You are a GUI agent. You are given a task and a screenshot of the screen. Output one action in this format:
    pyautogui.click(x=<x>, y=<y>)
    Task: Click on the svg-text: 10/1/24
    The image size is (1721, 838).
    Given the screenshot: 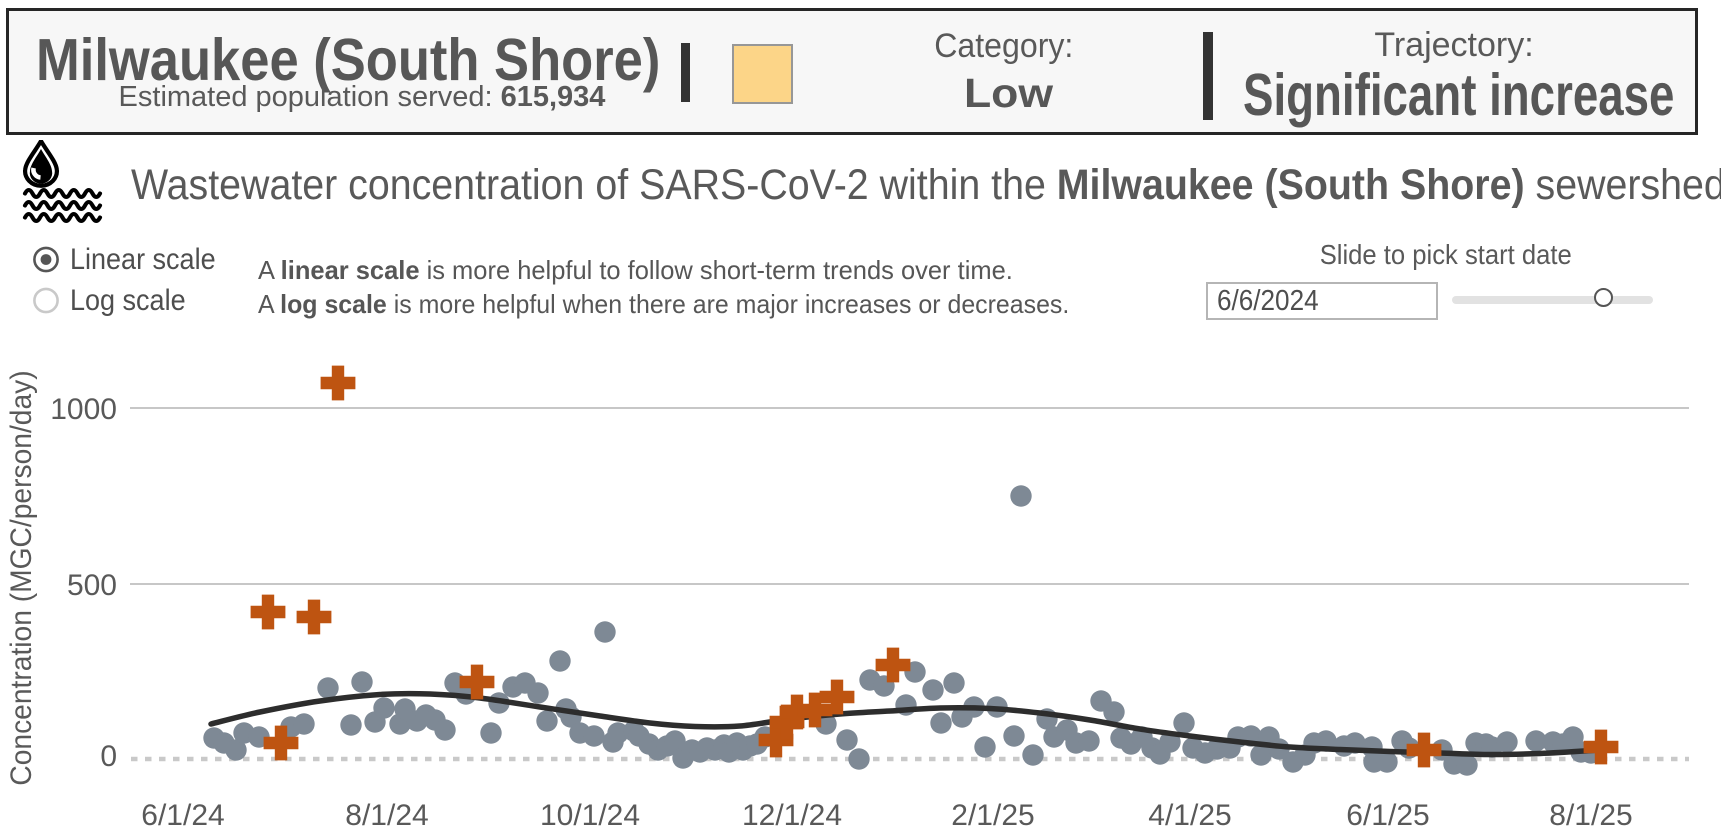 What is the action you would take?
    pyautogui.click(x=590, y=815)
    